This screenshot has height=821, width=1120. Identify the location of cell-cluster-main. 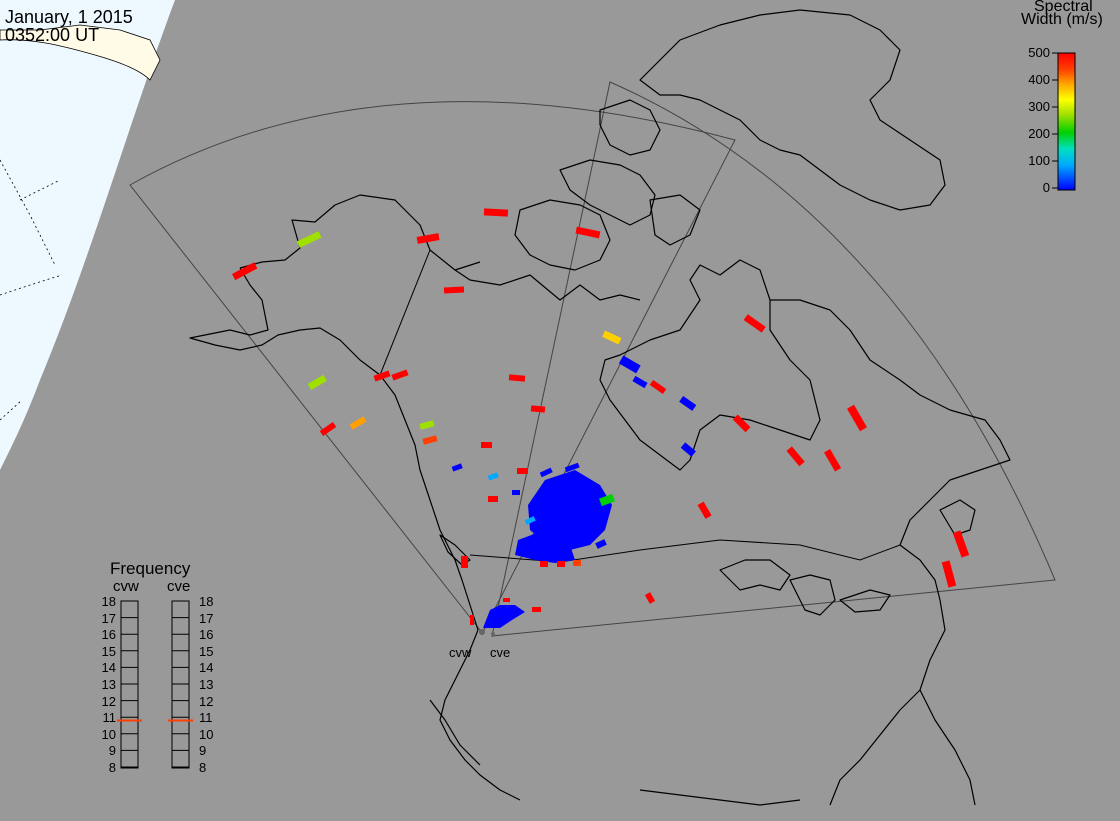
(570, 510).